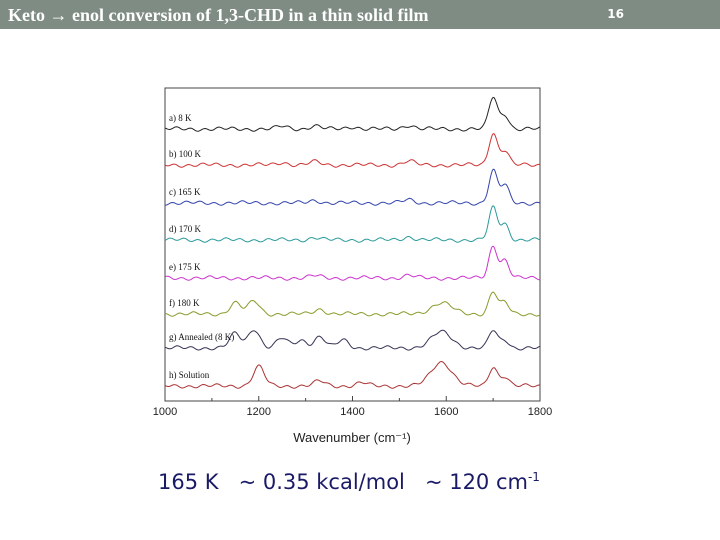 This screenshot has width=720, height=540. Describe the element at coordinates (184, 303) in the screenshot. I see `series-label-6: f) 180 K` at that location.